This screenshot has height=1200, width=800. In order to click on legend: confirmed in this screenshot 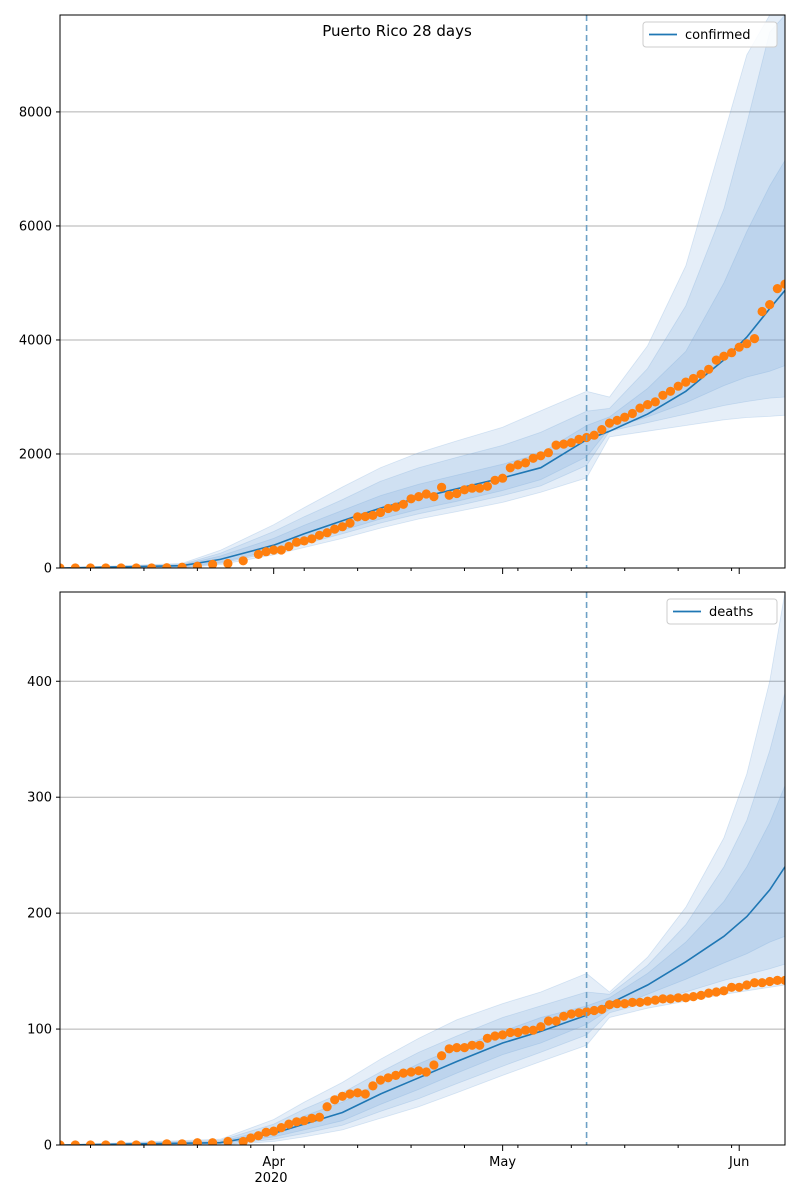, I will do `click(710, 34)`.